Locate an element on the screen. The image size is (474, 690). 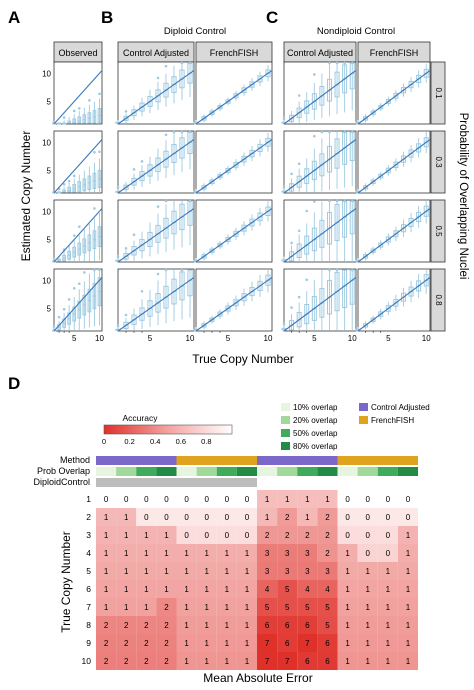
accuracy-tick-label: 0.6 is located at coordinates (181, 441).